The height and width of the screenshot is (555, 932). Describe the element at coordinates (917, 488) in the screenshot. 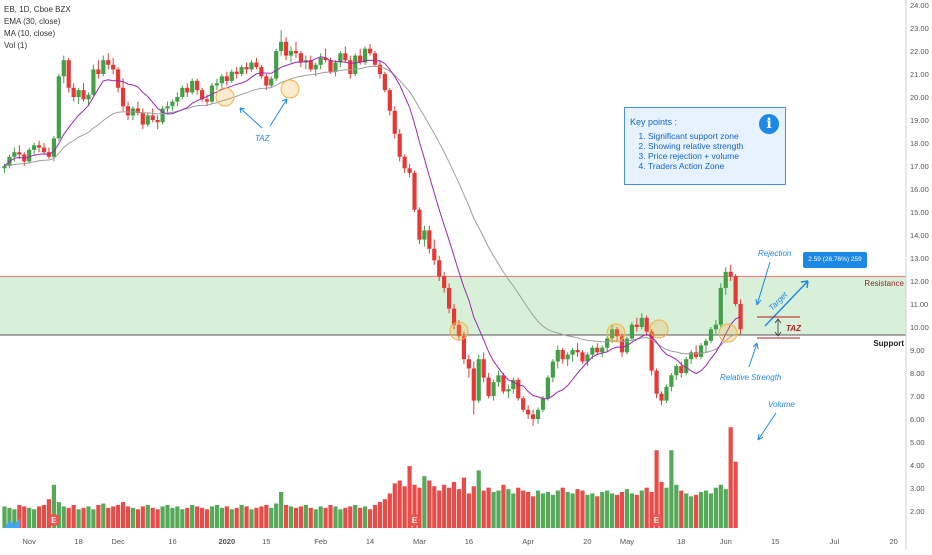

I see `y-tick-label: 3.00` at that location.